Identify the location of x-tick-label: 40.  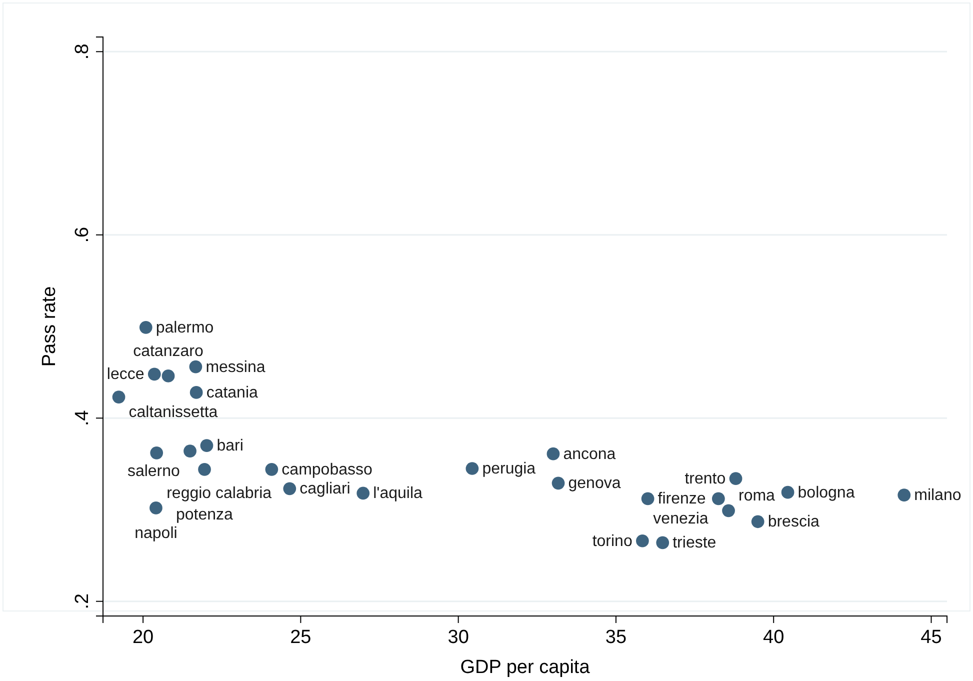
(773, 637).